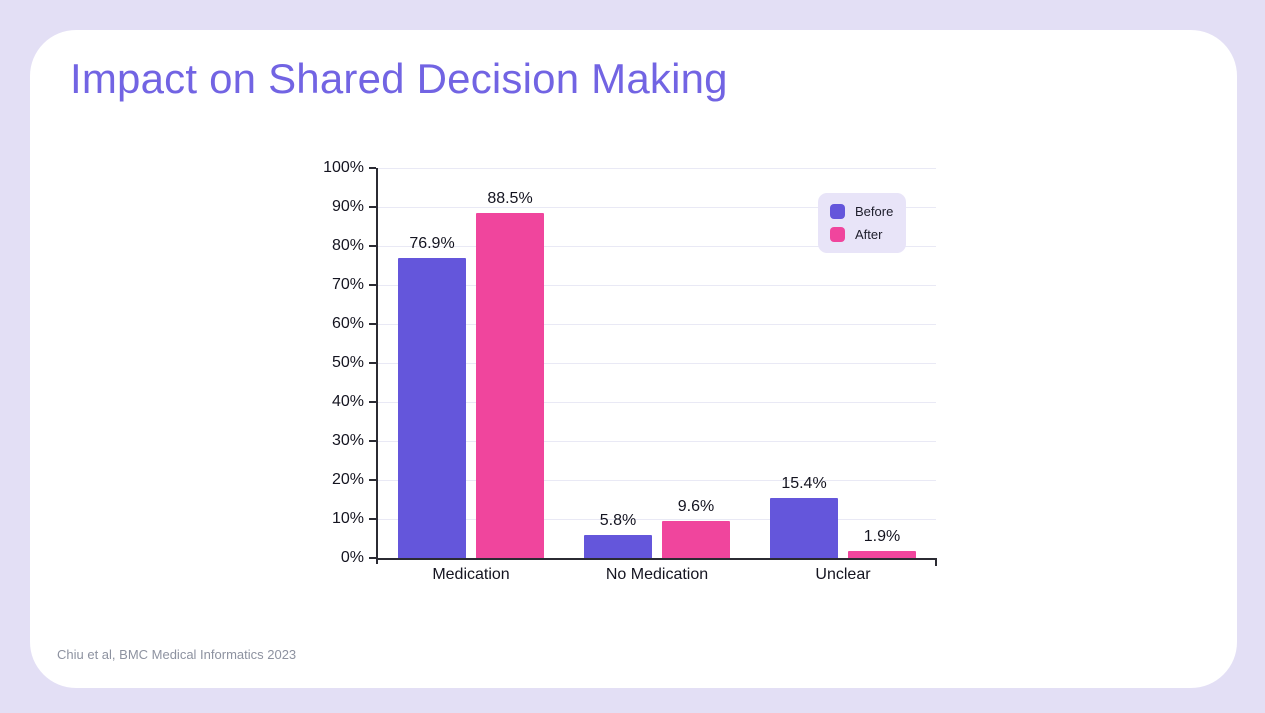 This screenshot has height=713, width=1265. Describe the element at coordinates (657, 168) in the screenshot. I see `gridline-100%` at that location.